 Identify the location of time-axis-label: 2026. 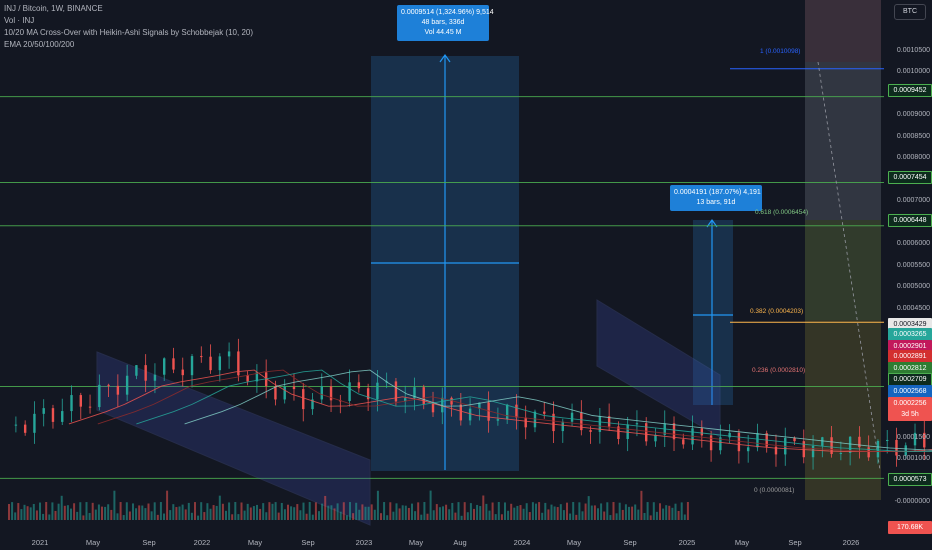
(851, 542).